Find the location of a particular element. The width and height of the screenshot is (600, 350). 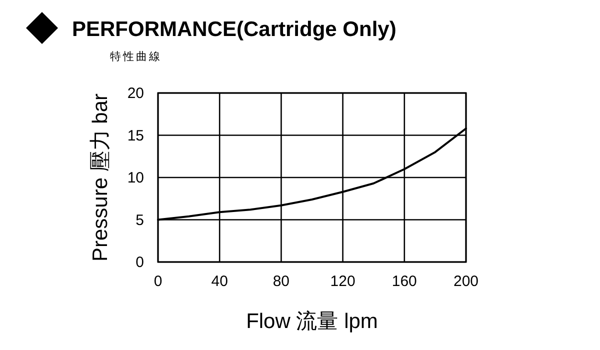

chart-title: PERFORMANCE(Cartridge Only) is located at coordinates (234, 29).